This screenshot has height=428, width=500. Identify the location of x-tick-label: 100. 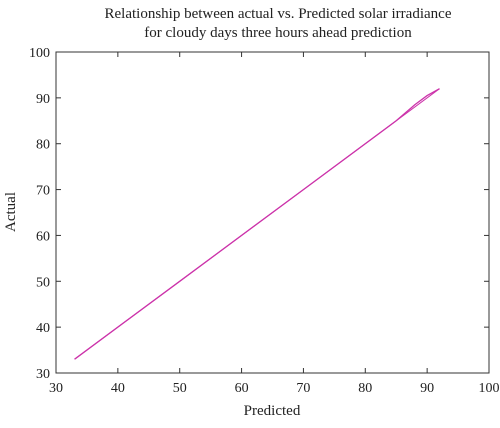
(489, 388).